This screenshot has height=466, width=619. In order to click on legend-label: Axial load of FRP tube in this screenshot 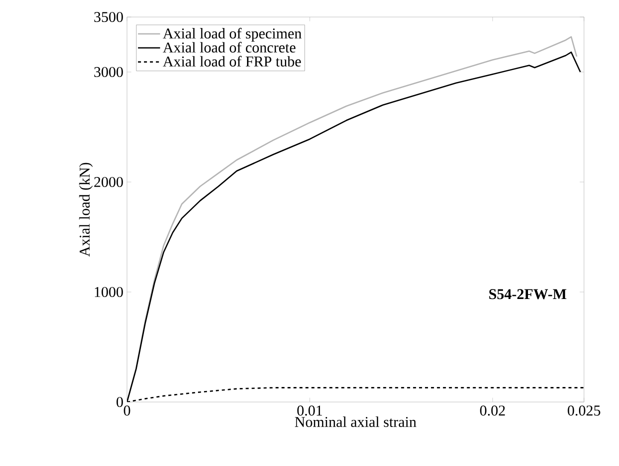, I will do `click(231, 61)`.